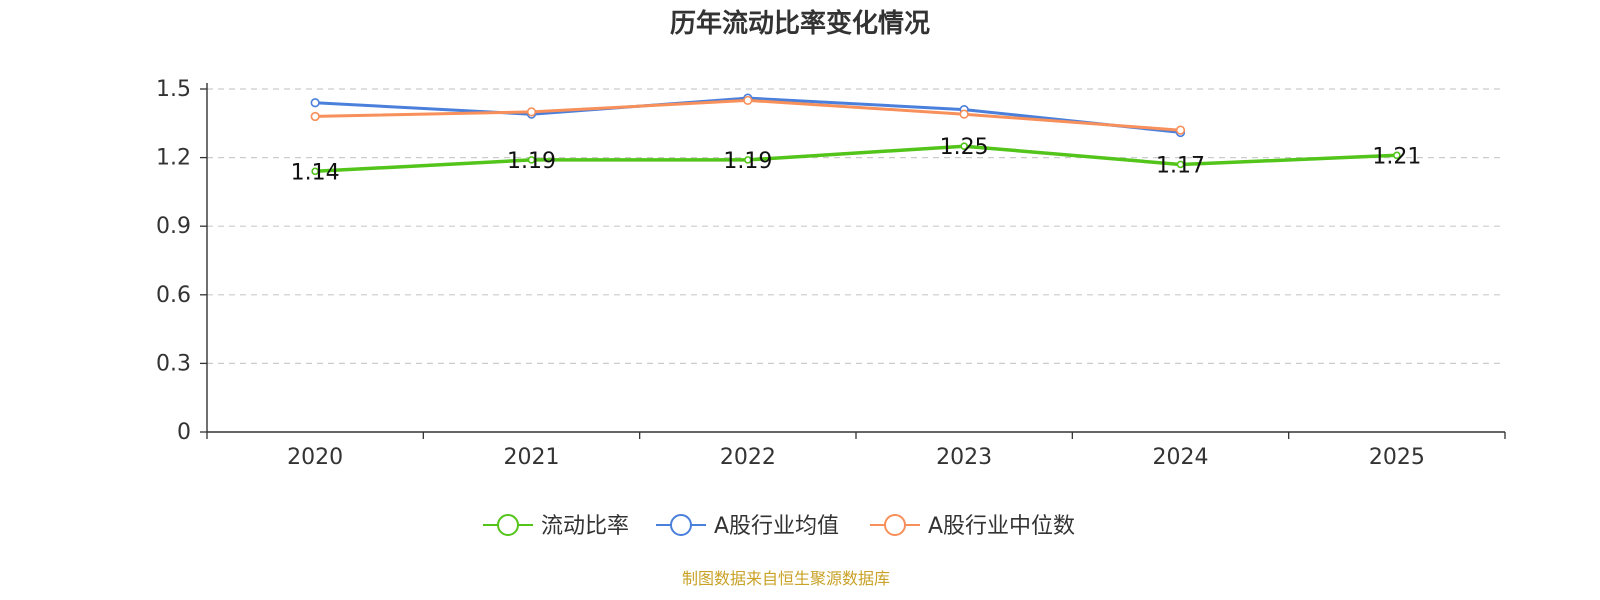  I want to click on point-s0-2023, so click(964, 146).